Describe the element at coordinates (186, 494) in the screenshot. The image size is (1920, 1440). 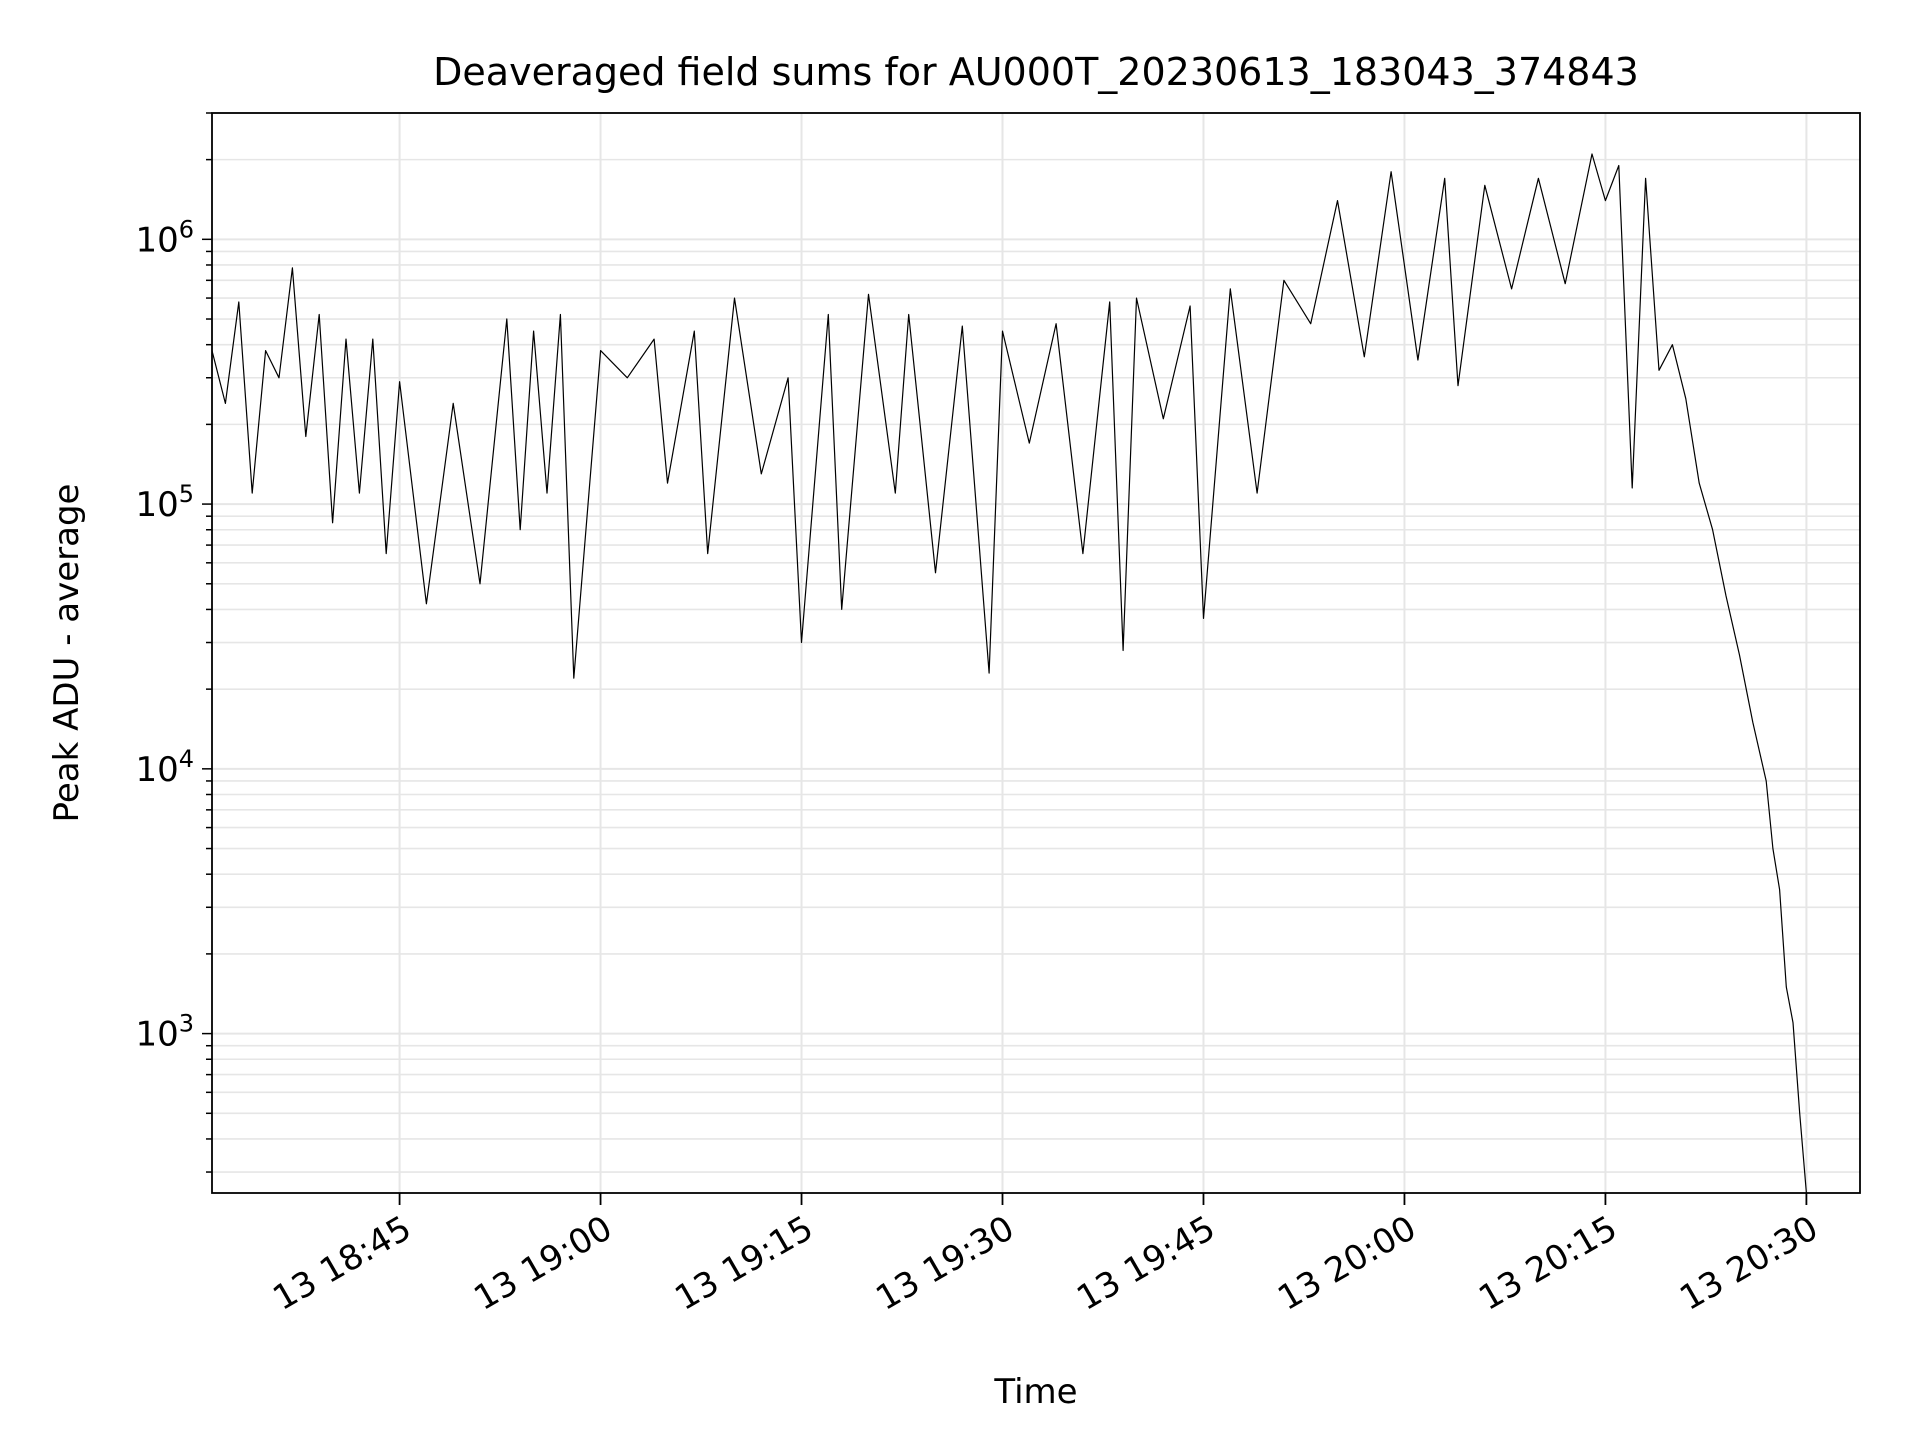
I see `y-tick-label-exponent: 5` at that location.